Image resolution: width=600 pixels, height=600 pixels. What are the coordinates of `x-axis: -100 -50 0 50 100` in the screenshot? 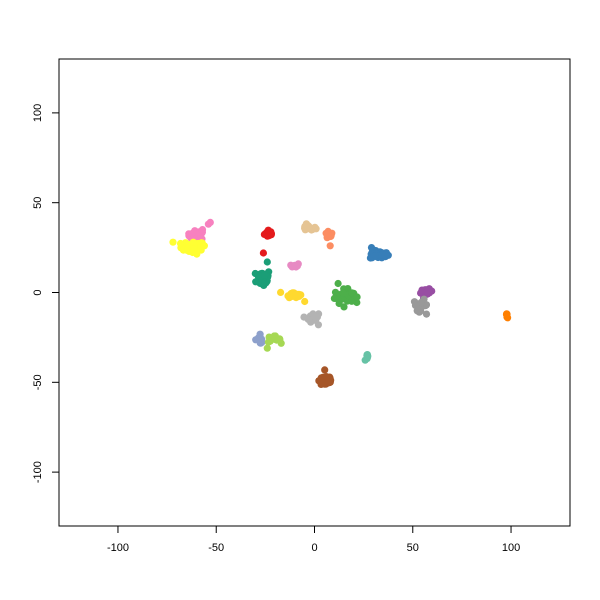 It's located at (313, 539).